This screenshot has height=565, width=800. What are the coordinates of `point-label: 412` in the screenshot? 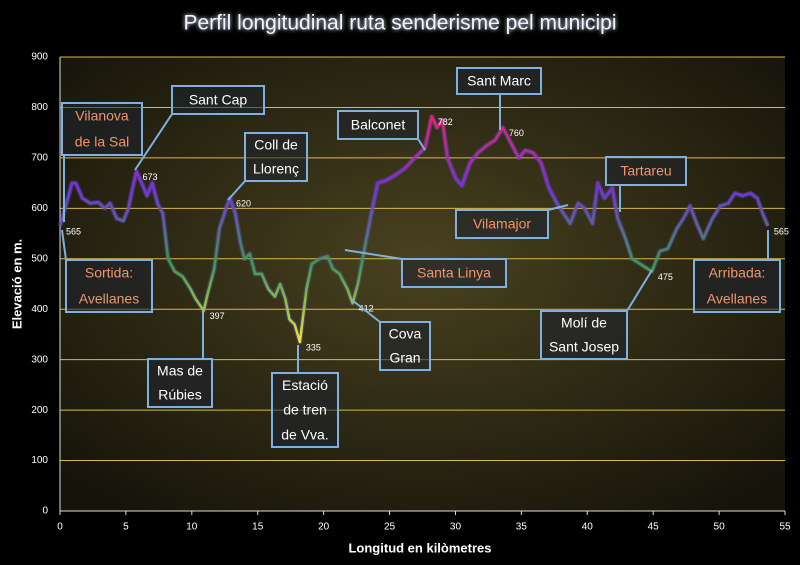 It's located at (366, 309).